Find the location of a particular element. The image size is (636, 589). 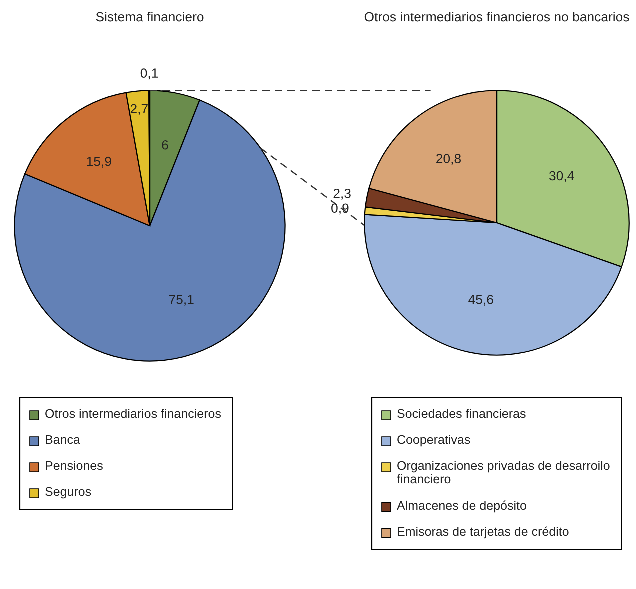

data-label: 0,1 is located at coordinates (149, 74).